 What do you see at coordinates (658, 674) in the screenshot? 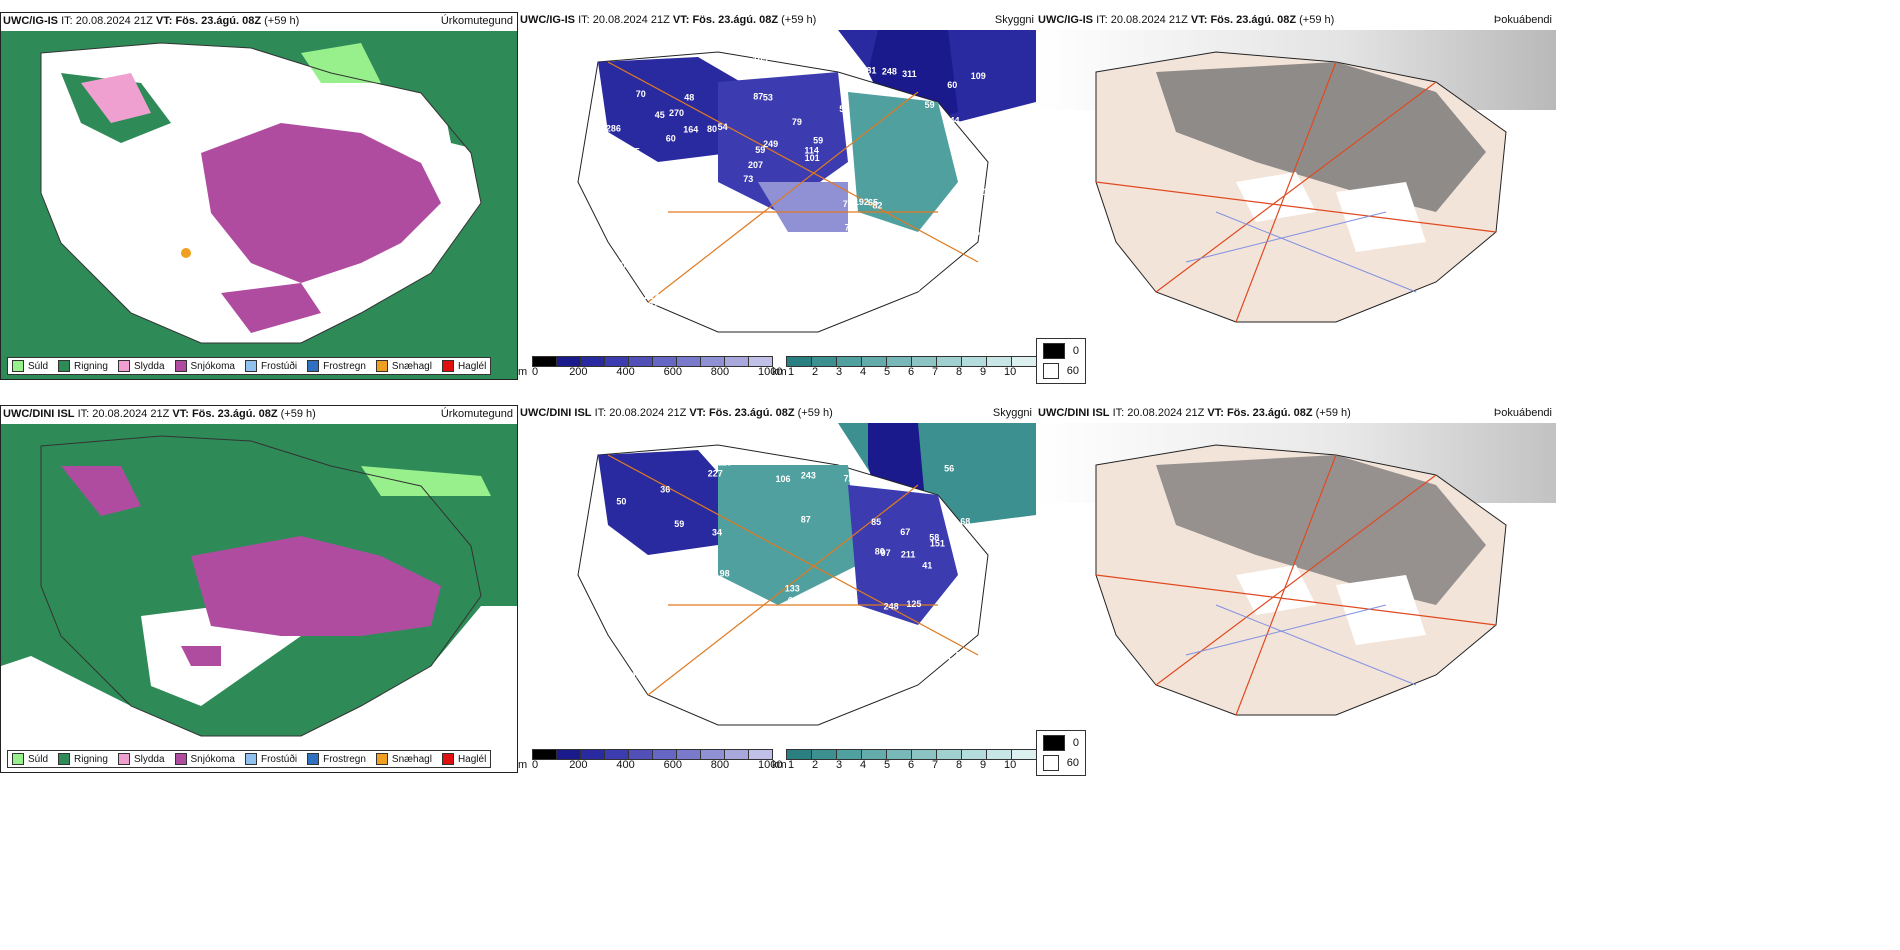
I see `ceiling-value-label: 353` at bounding box center [658, 674].